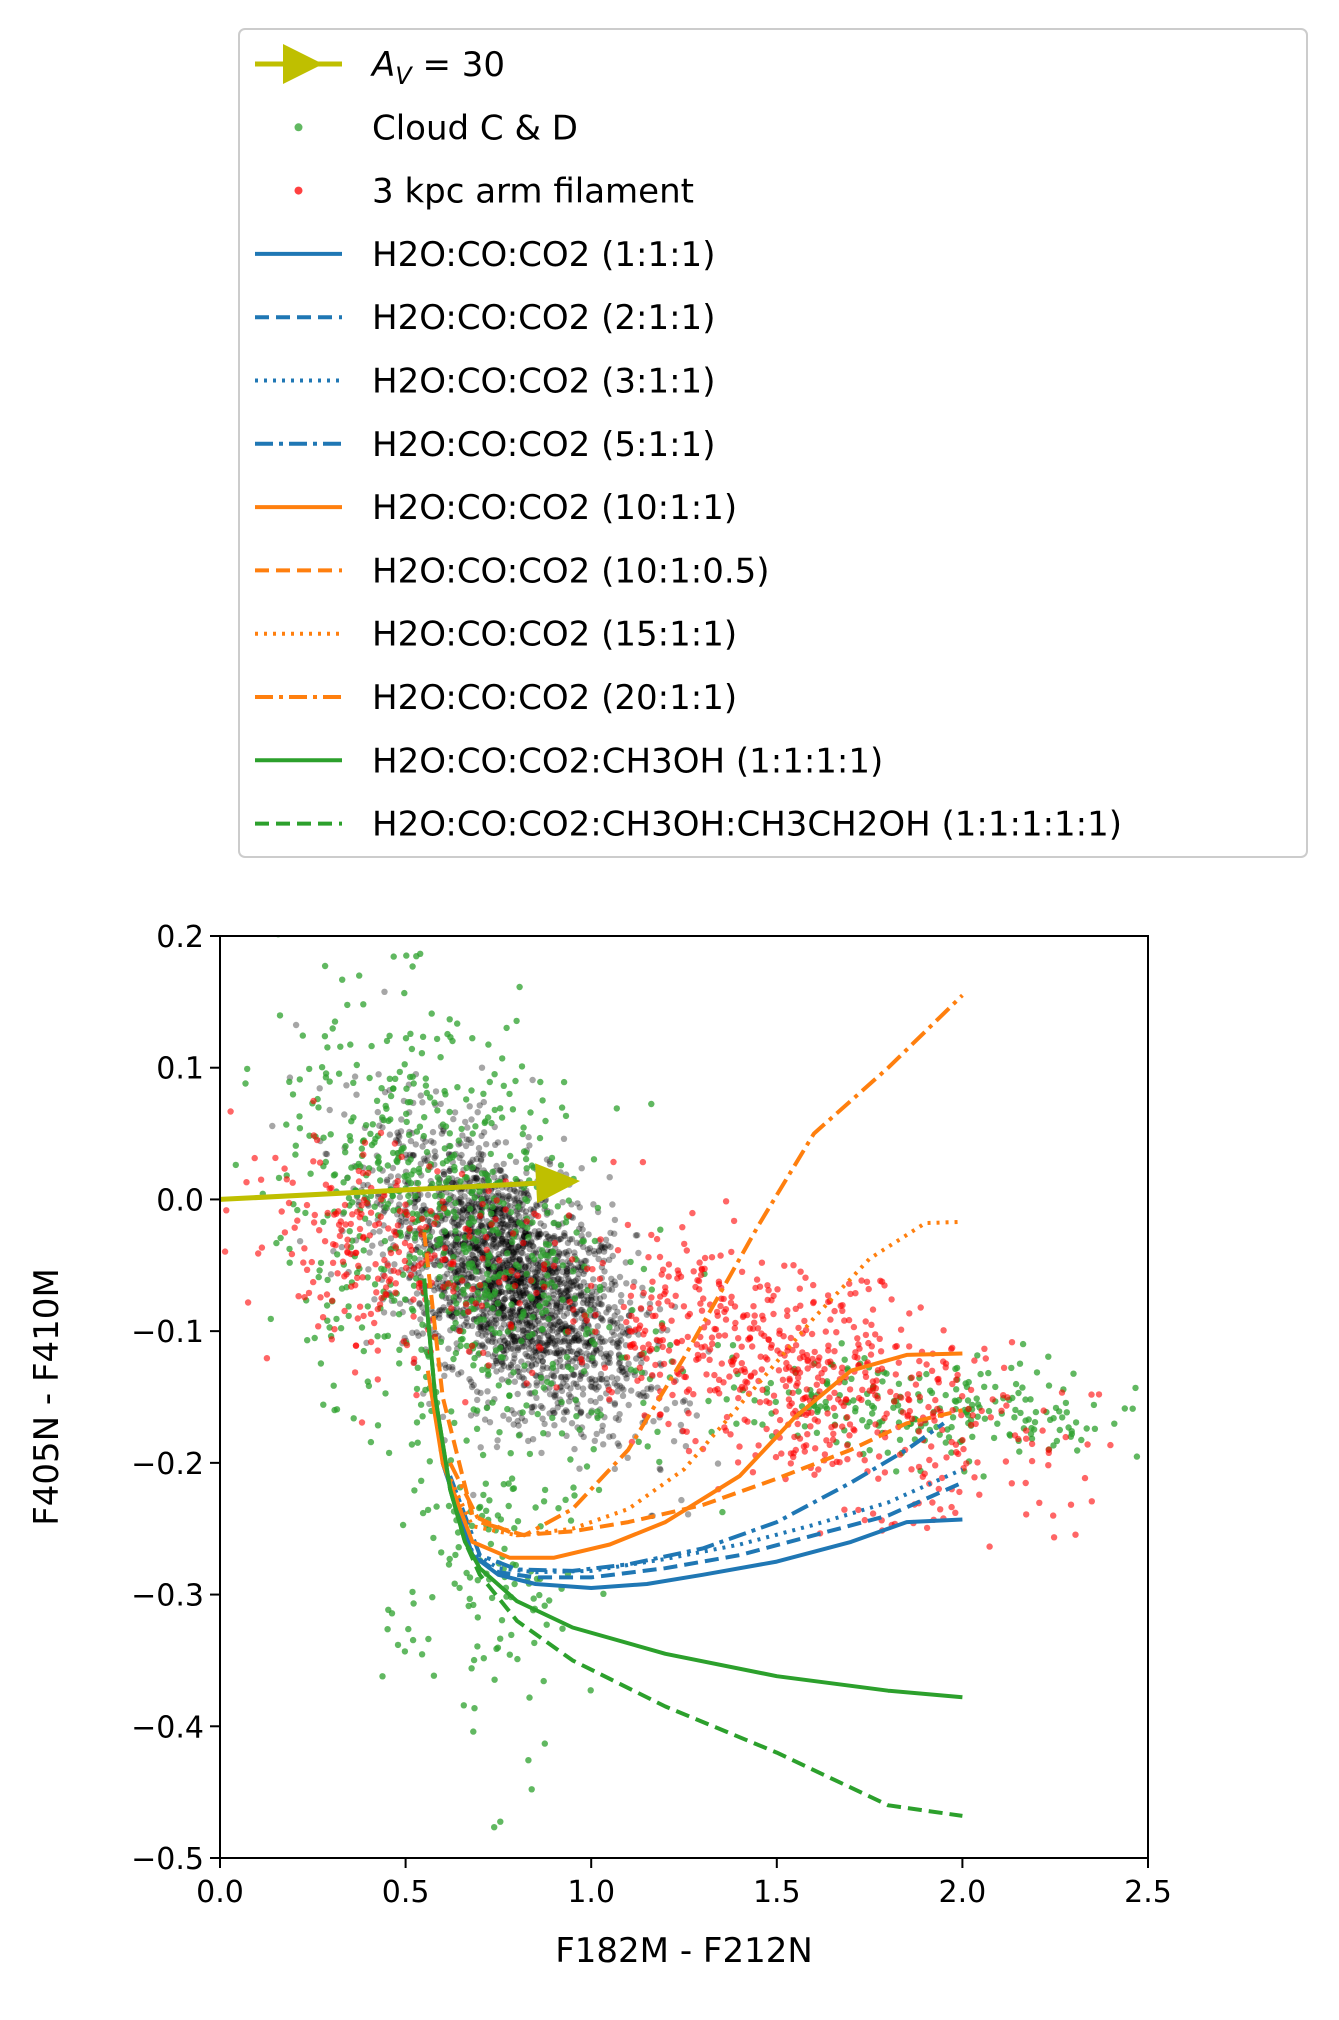  I want to click on y-tick-label: 0.0, so click(180, 1200).